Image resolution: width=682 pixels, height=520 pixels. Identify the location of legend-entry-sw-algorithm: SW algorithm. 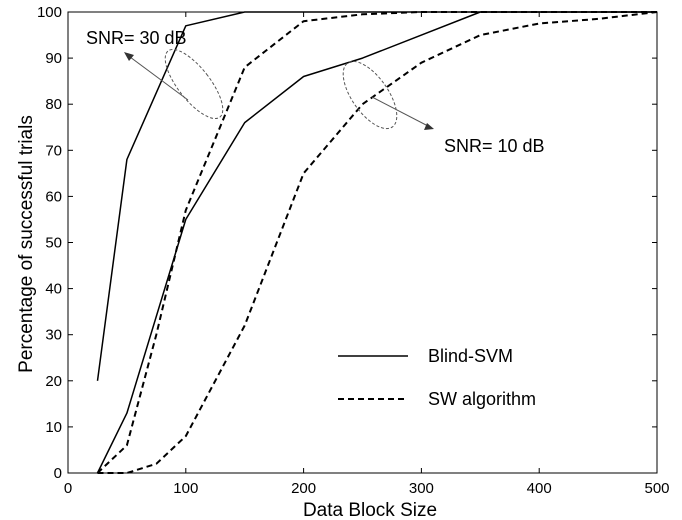
(437, 399).